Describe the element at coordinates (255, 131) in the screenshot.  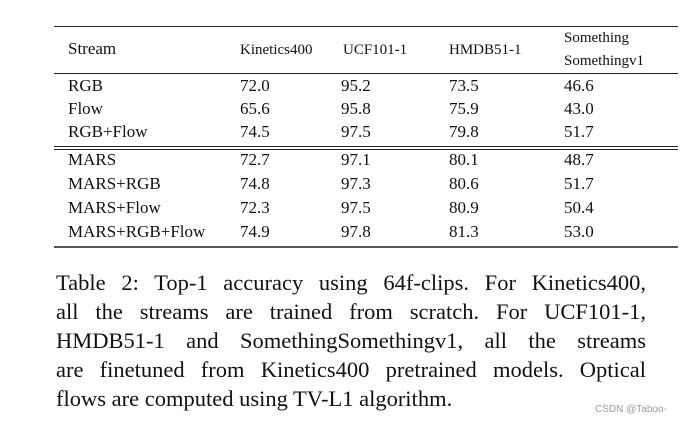
I see `cell-kinetics: 74.5` at that location.